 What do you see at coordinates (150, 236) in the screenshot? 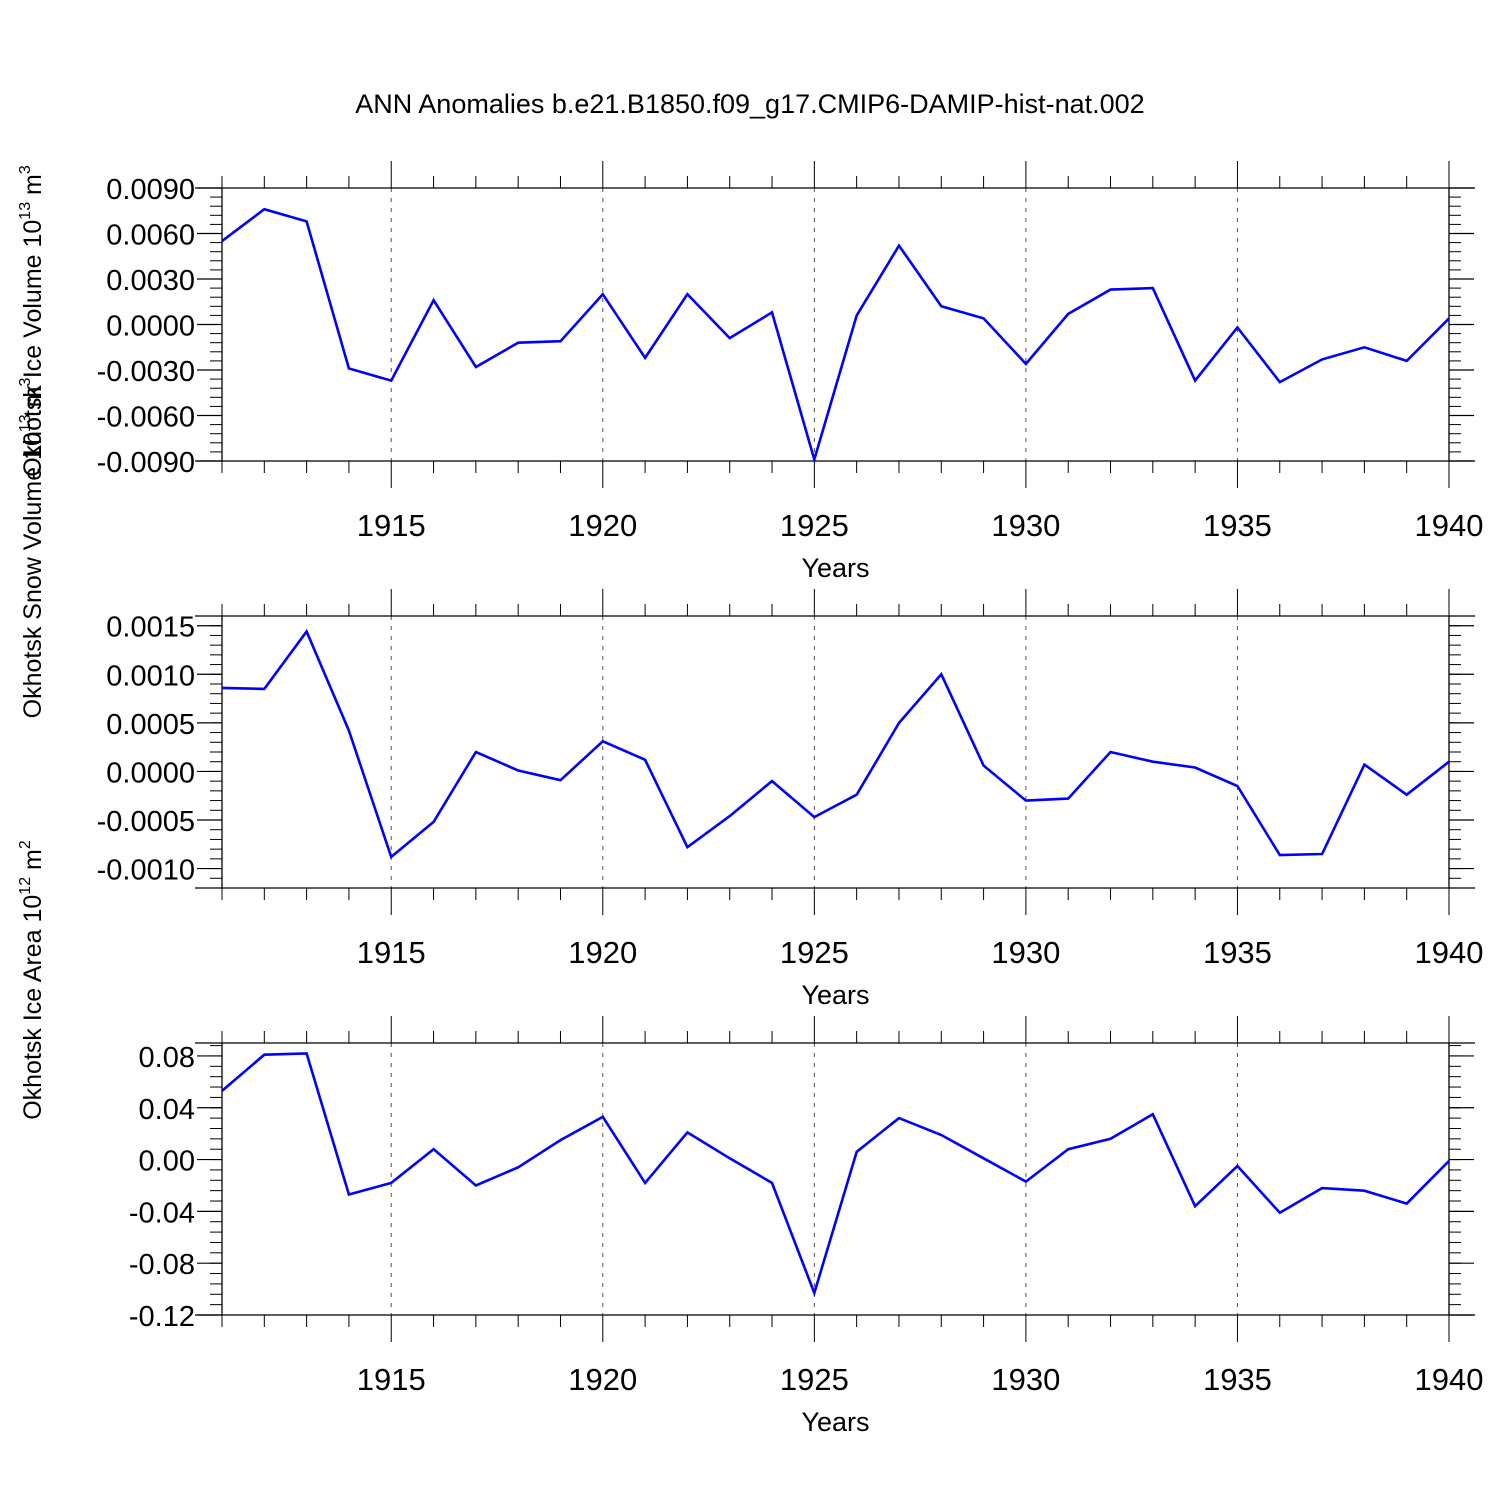
I see `ytick-label: 0.0060` at bounding box center [150, 236].